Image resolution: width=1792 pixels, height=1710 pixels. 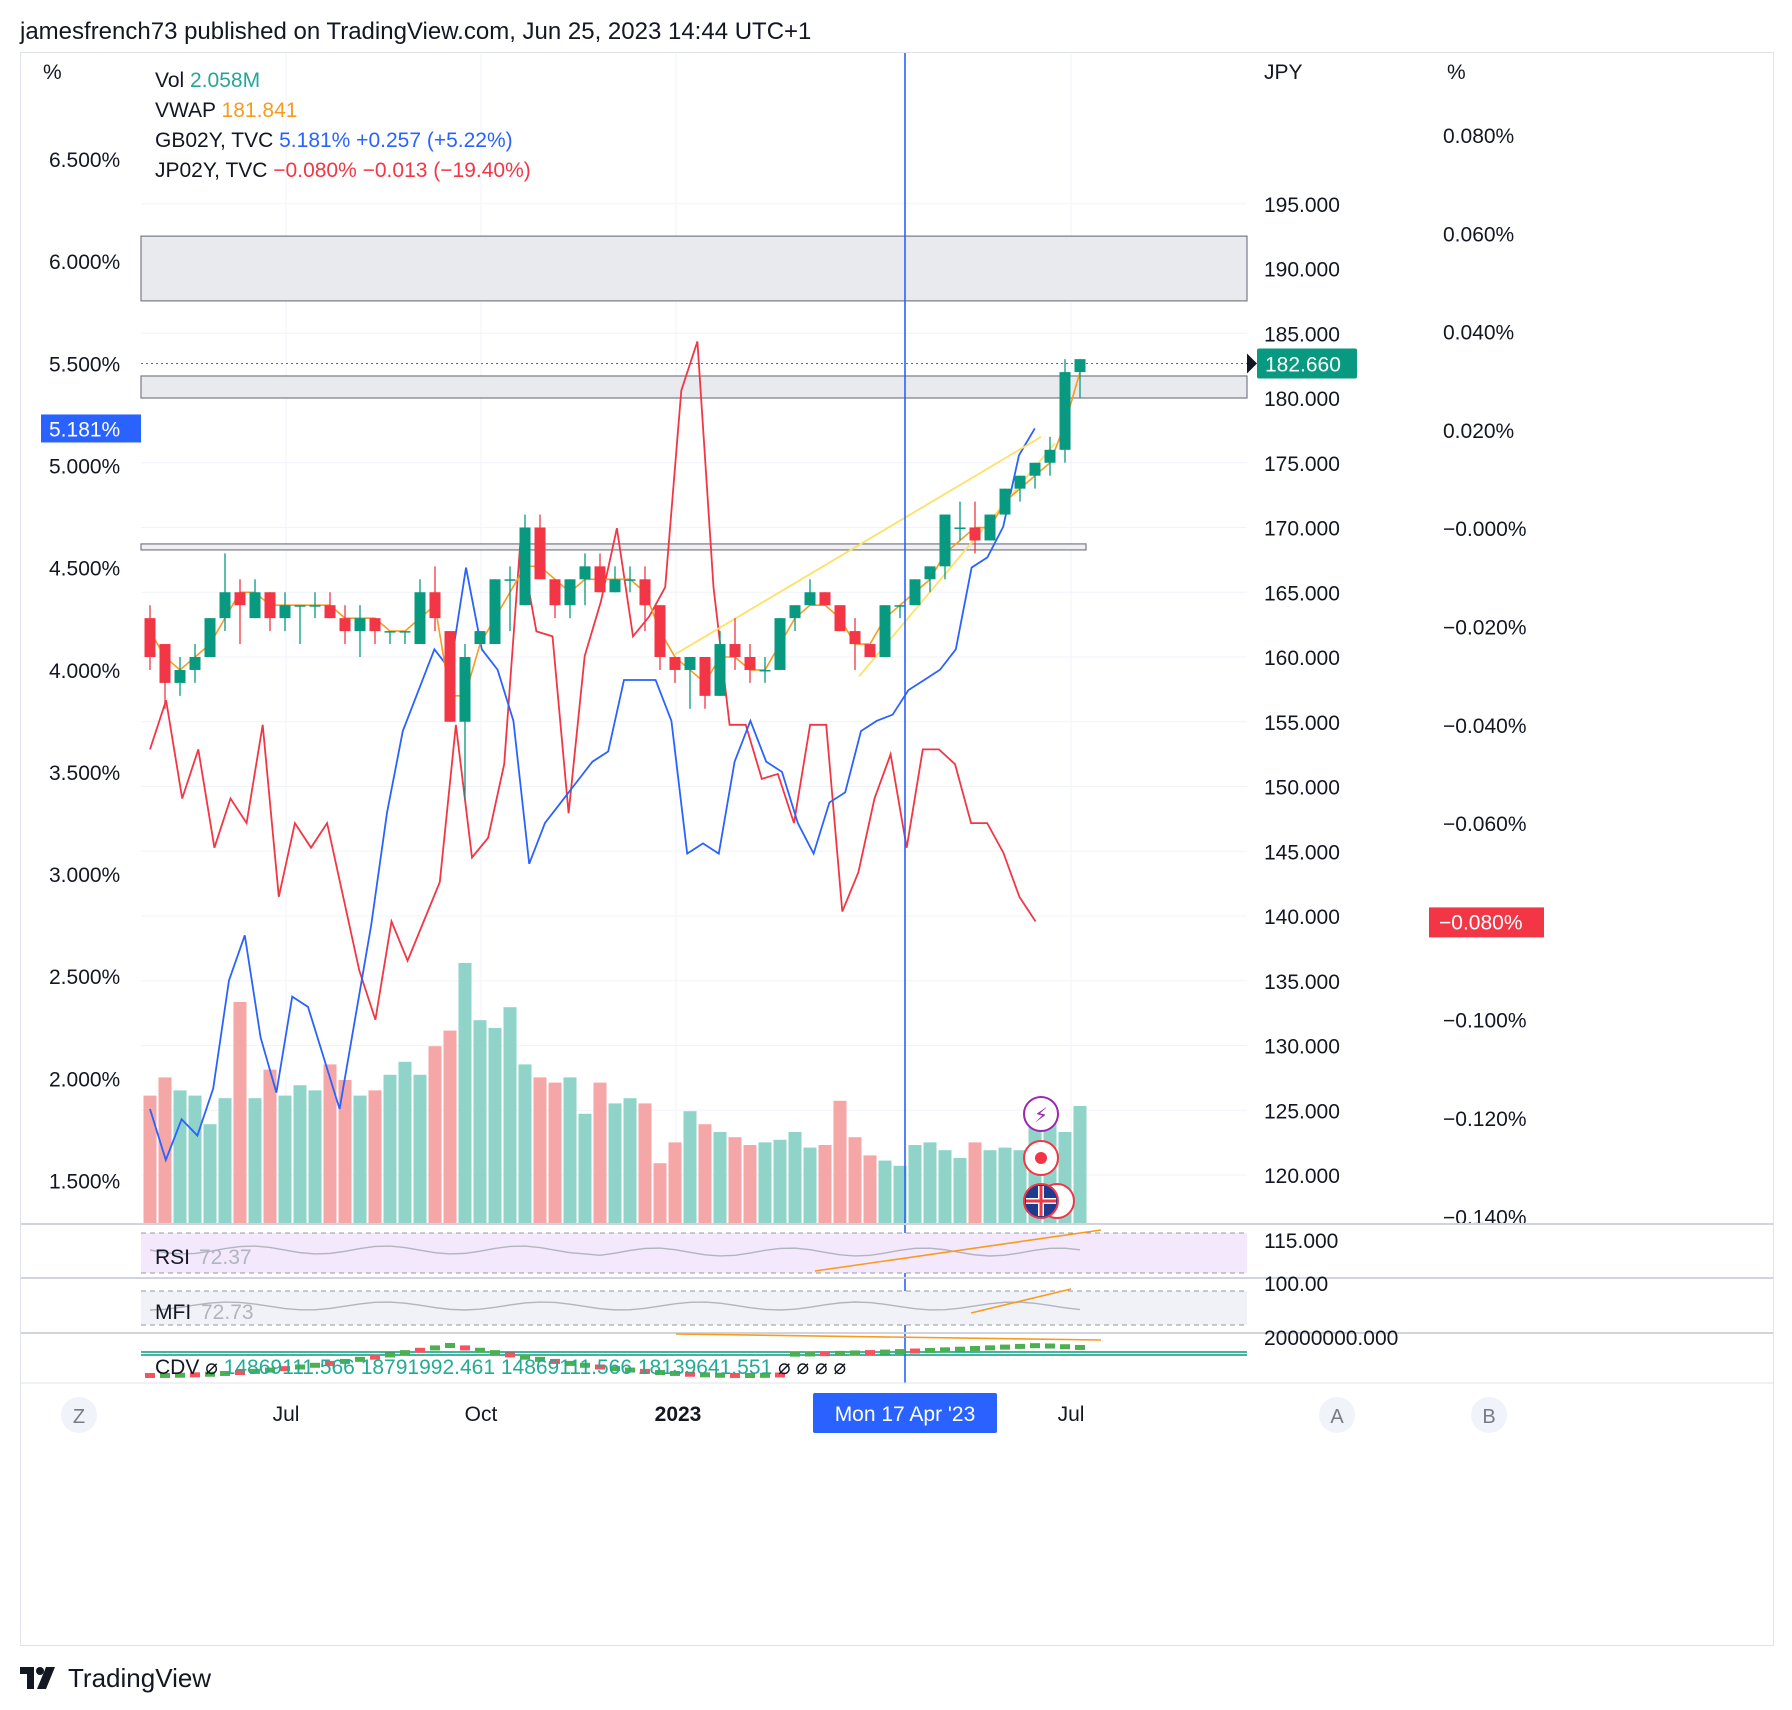 What do you see at coordinates (678, 1414) in the screenshot?
I see `time-axis-label: 2023` at bounding box center [678, 1414].